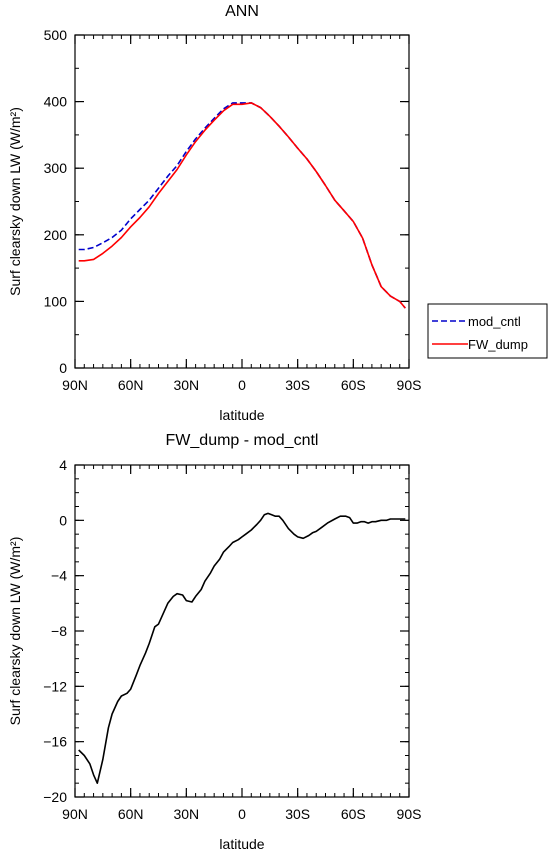  I want to click on y-tick-label: 4, so click(63, 465).